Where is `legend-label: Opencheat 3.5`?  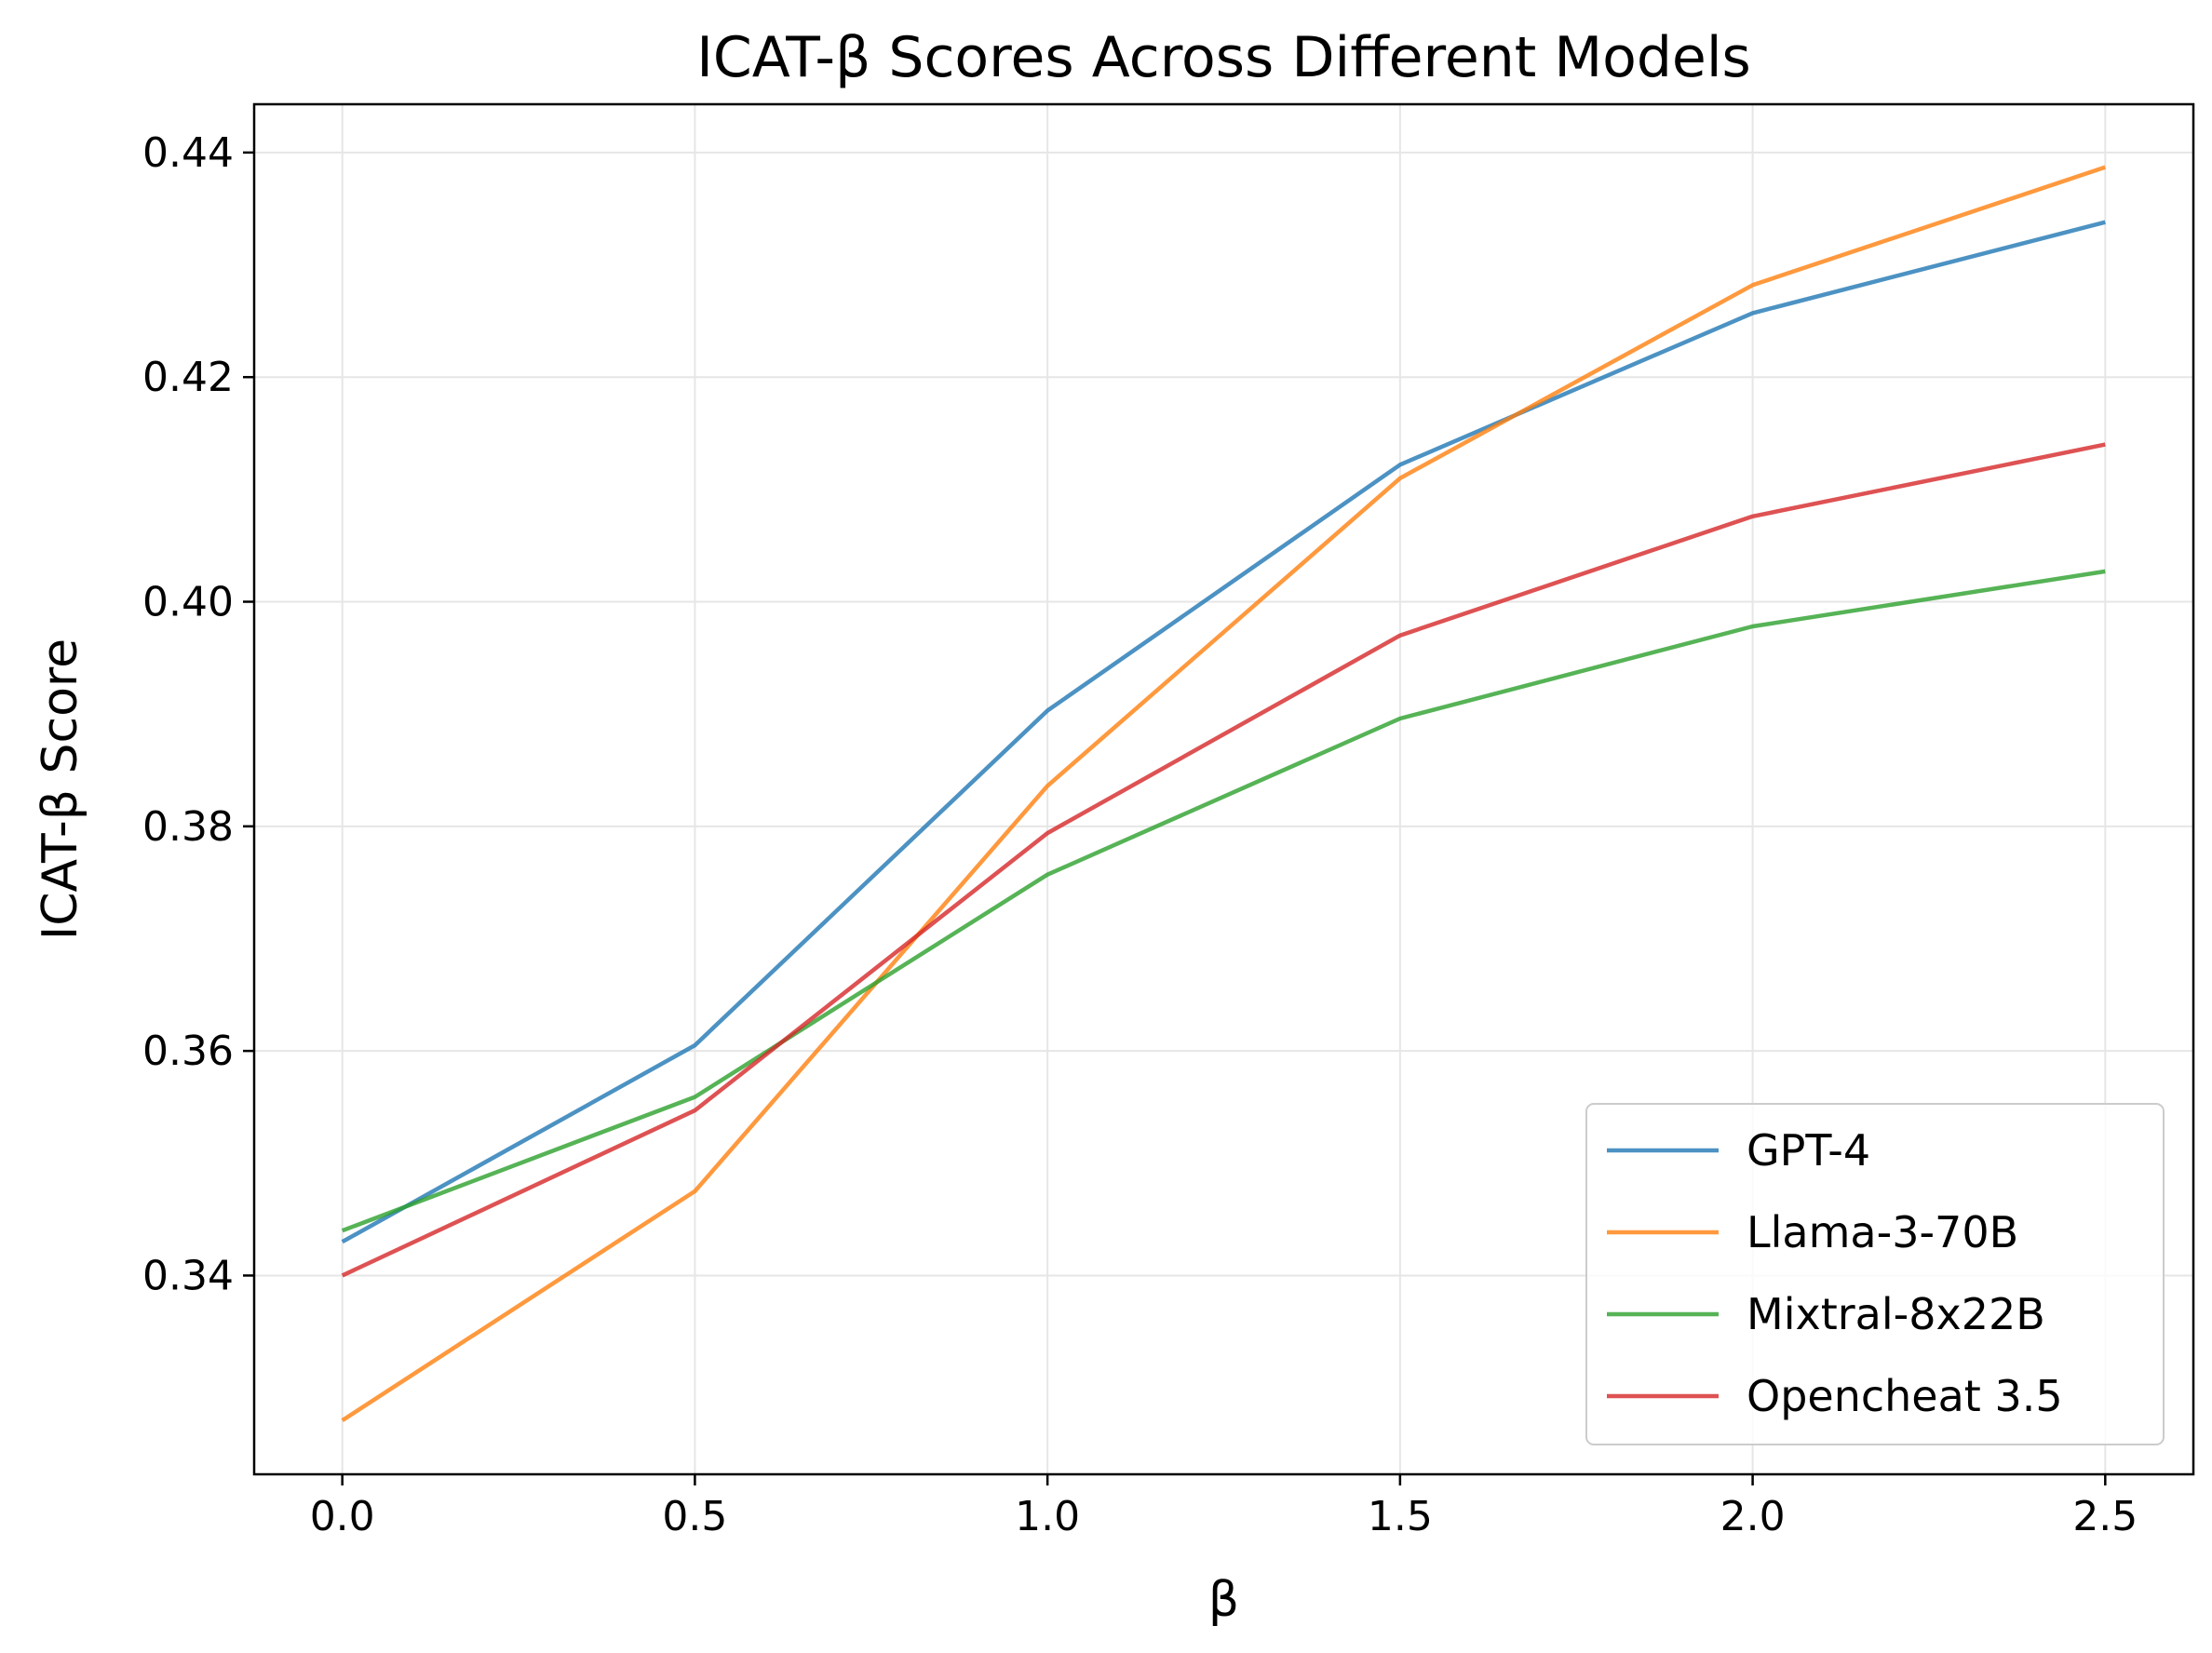
legend-label: Opencheat 3.5 is located at coordinates (1905, 1396).